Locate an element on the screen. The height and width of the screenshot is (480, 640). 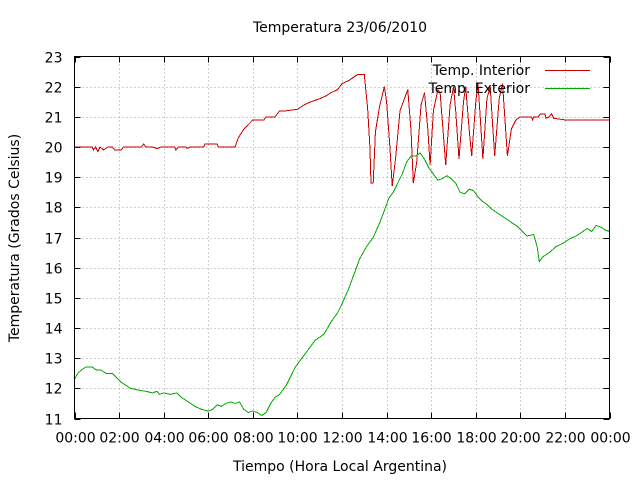
x-axis-label: Tiempo (Hora Local Argentina) is located at coordinates (339, 467).